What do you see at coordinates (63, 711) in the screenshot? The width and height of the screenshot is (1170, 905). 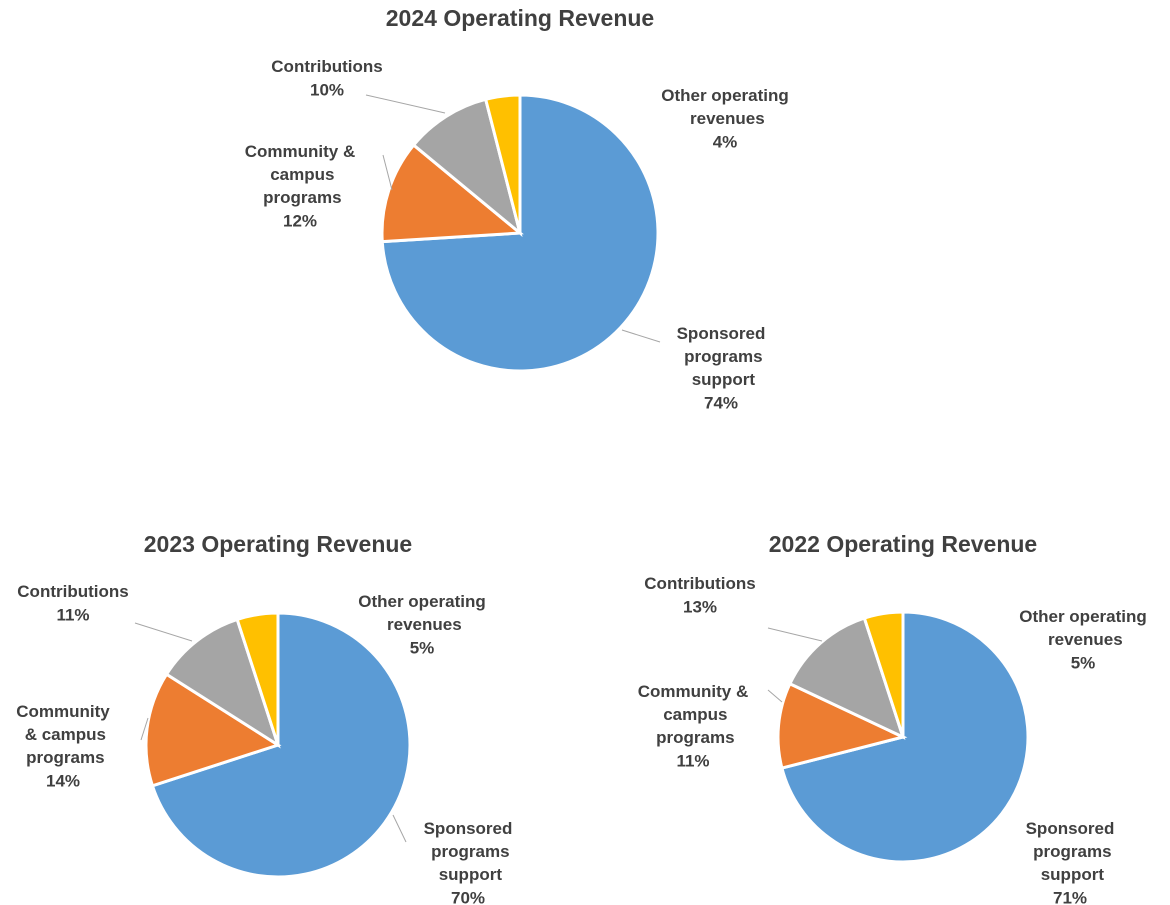 I see `label-line: Community` at bounding box center [63, 711].